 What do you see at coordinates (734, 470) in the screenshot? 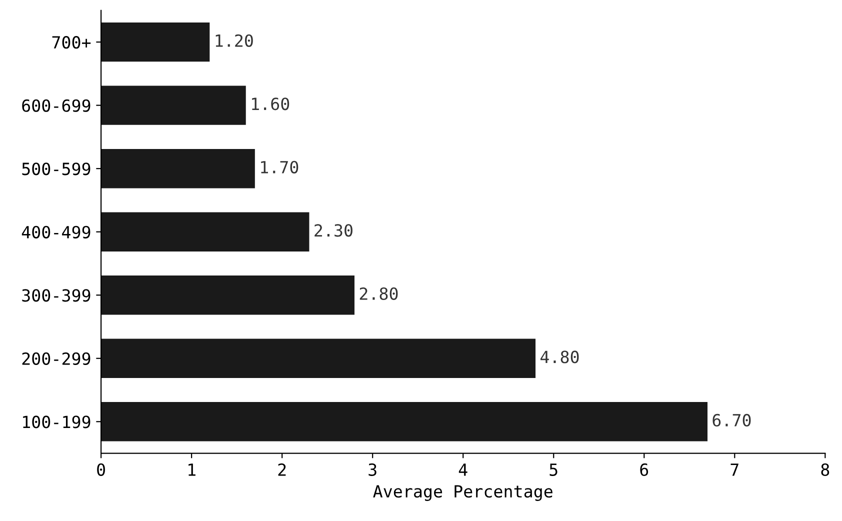
I see `x-tick-label: 7` at bounding box center [734, 470].